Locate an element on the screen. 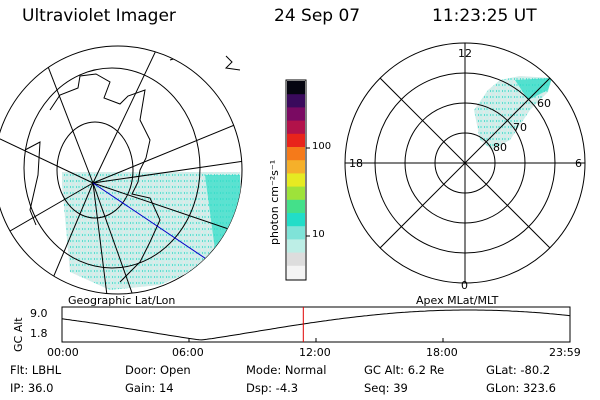 Image resolution: width=600 pixels, height=400 pixels. seq-readout: Seq: 39 is located at coordinates (386, 388).